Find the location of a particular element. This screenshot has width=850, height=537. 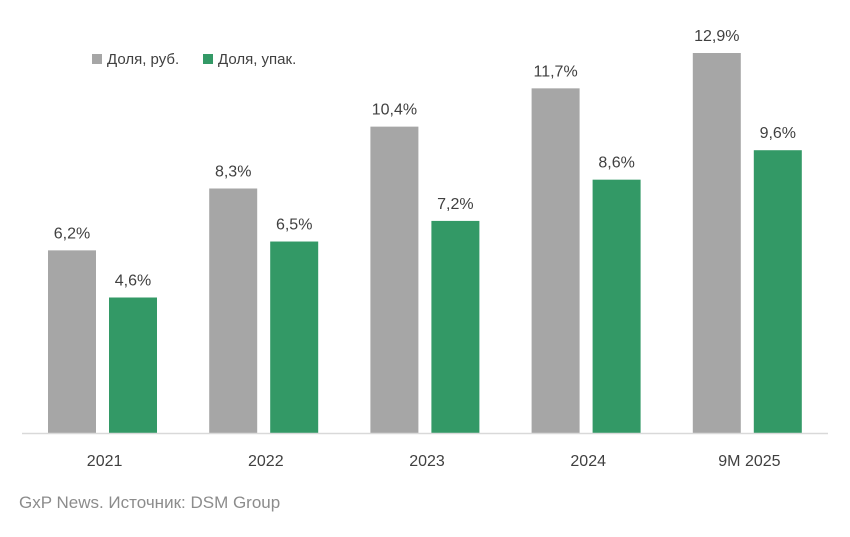

x-tick-label: 2024 is located at coordinates (588, 461).